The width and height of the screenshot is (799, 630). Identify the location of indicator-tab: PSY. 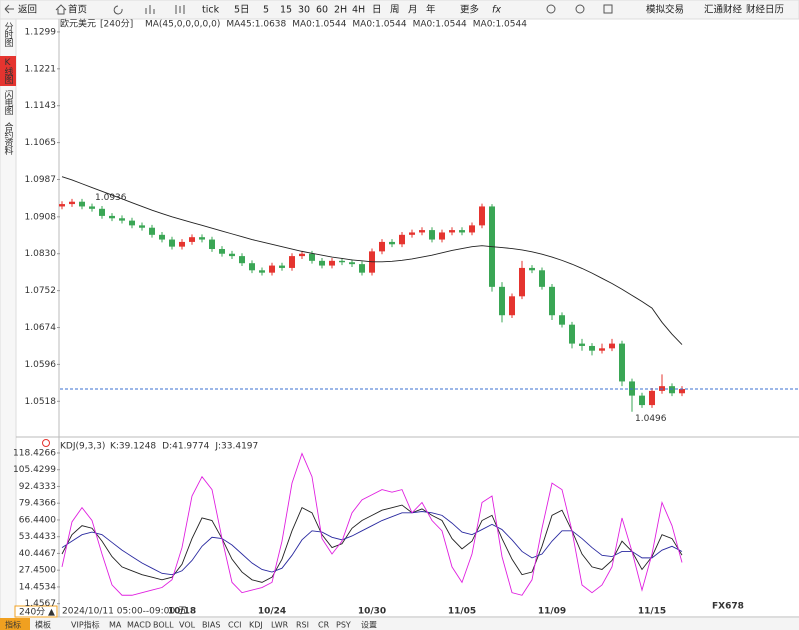
(343, 625).